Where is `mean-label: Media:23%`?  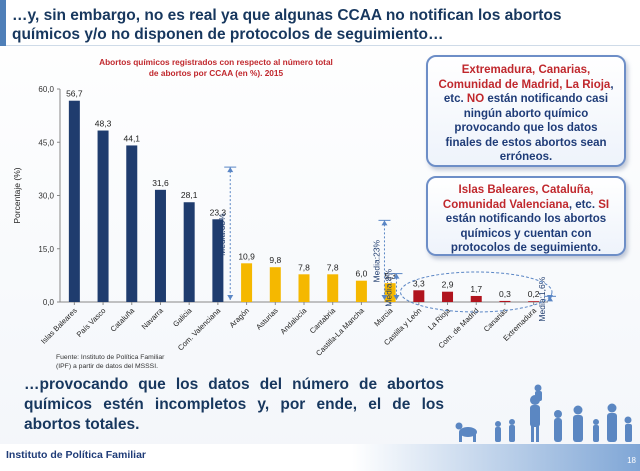
mean-label: Media:23% is located at coordinates (376, 260).